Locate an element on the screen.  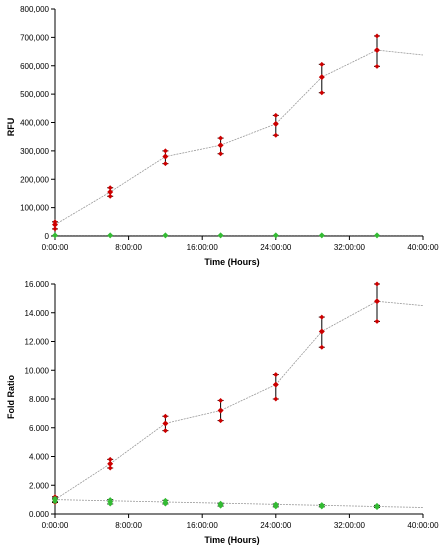
y-axis-label: RFU is located at coordinates (11, 127).